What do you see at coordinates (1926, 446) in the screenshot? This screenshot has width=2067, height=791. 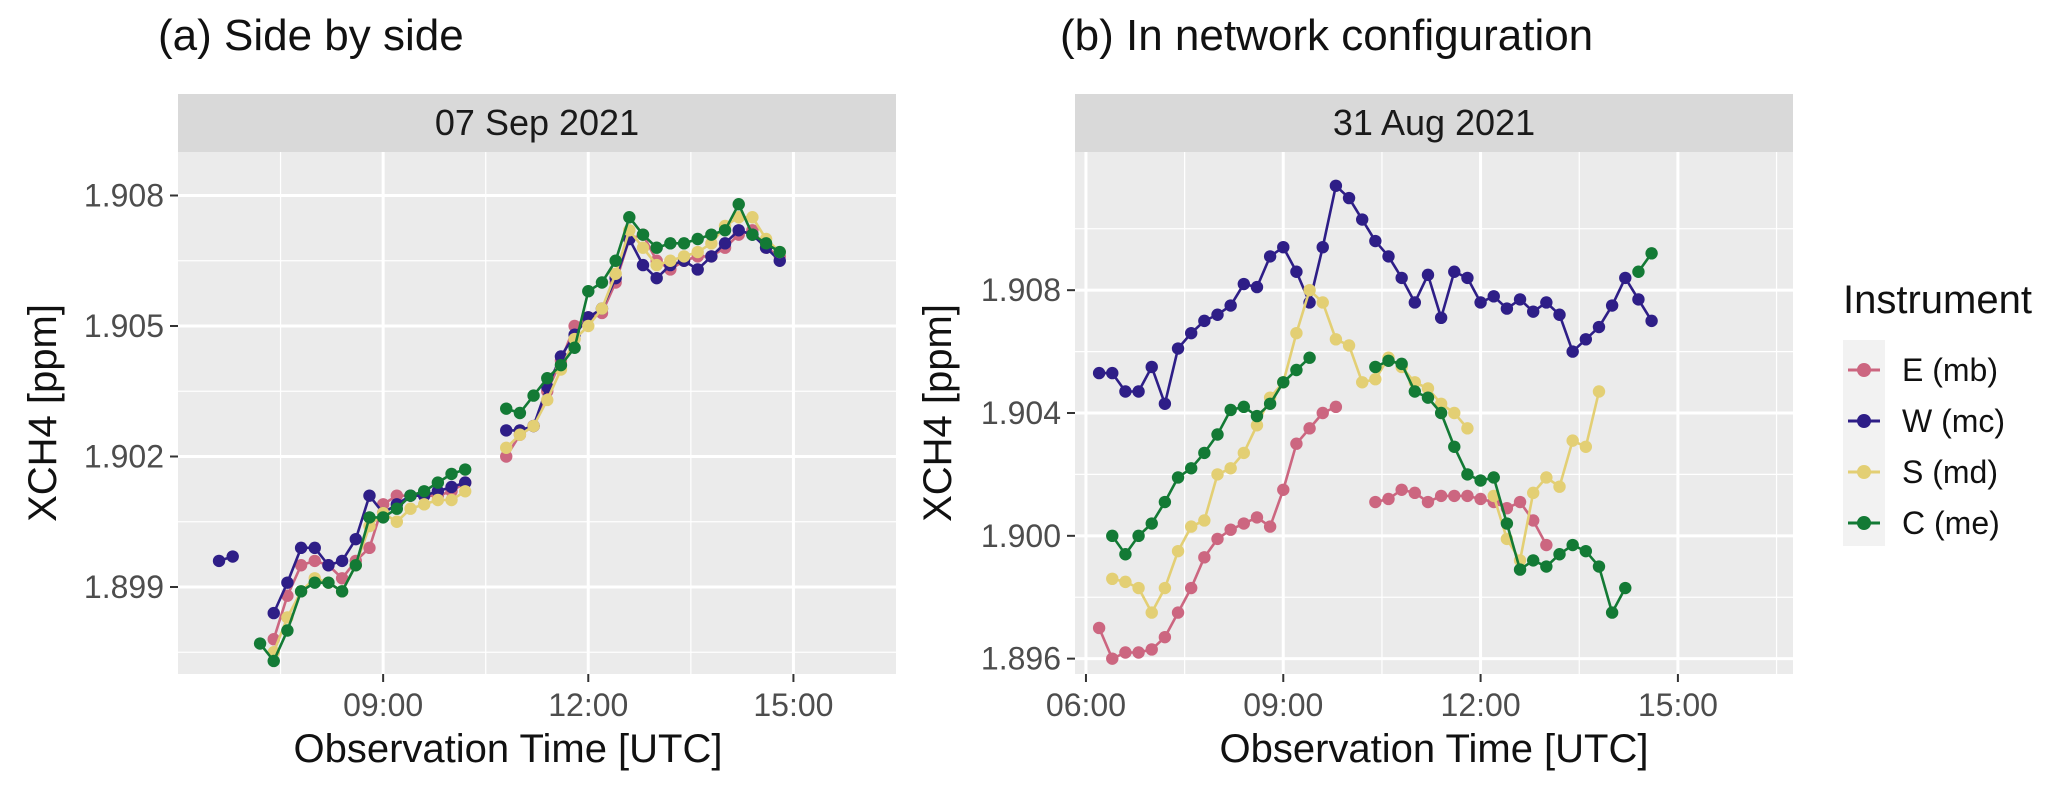 I see `legend-items: E (mb) W (mc) S (md) C (me)` at bounding box center [1926, 446].